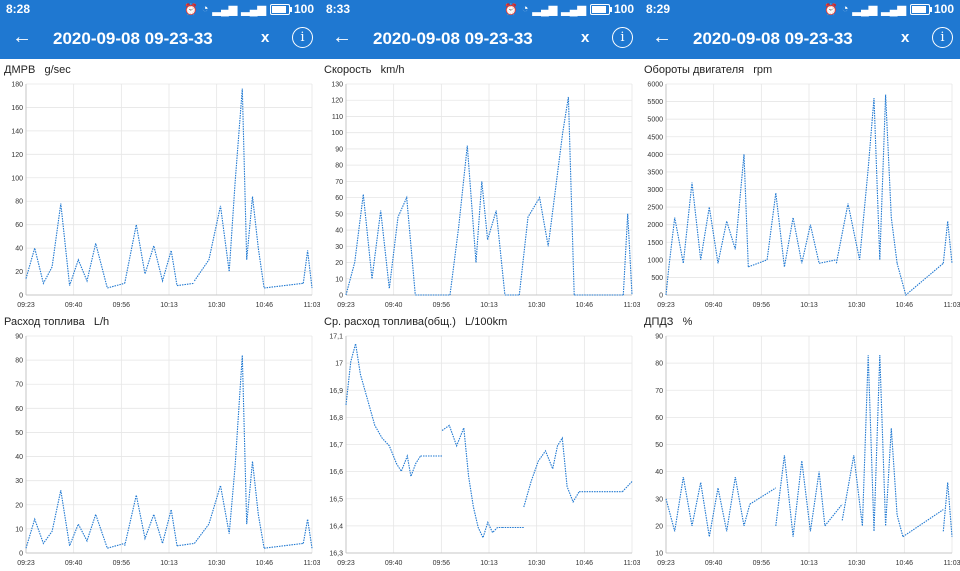  I want to click on status-bar: 8:28 ⏰ ◔ ▂▄▆ ▂▄▆ 100, so click(160, 9).